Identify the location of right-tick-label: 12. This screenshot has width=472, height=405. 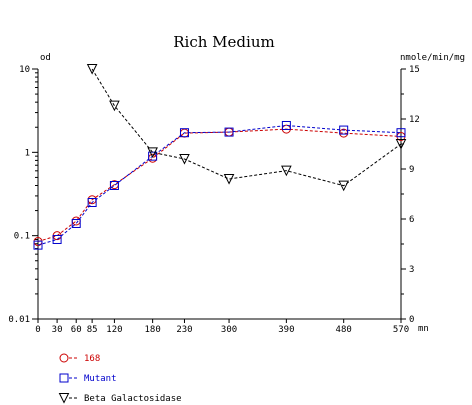
(414, 120).